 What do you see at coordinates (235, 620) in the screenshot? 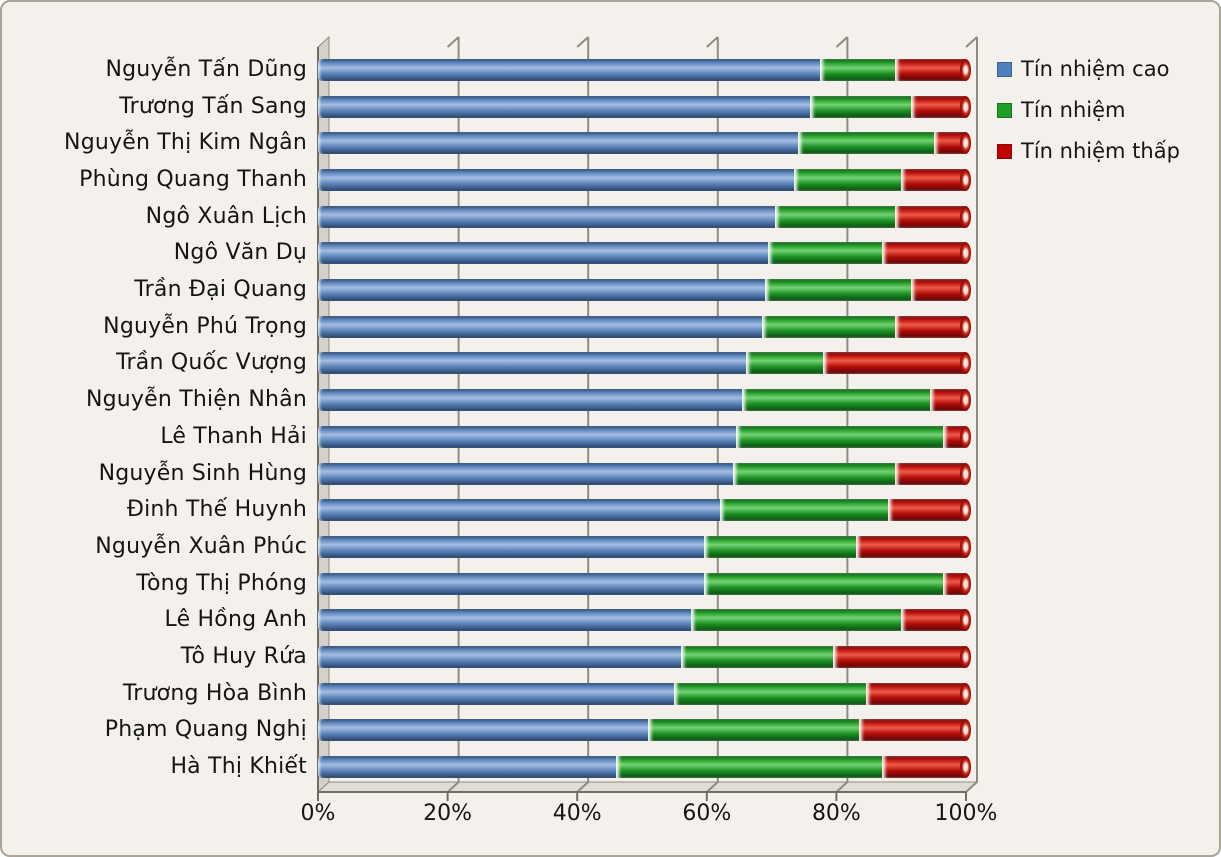
I see `category-label: Lê Hồng Anh` at bounding box center [235, 620].